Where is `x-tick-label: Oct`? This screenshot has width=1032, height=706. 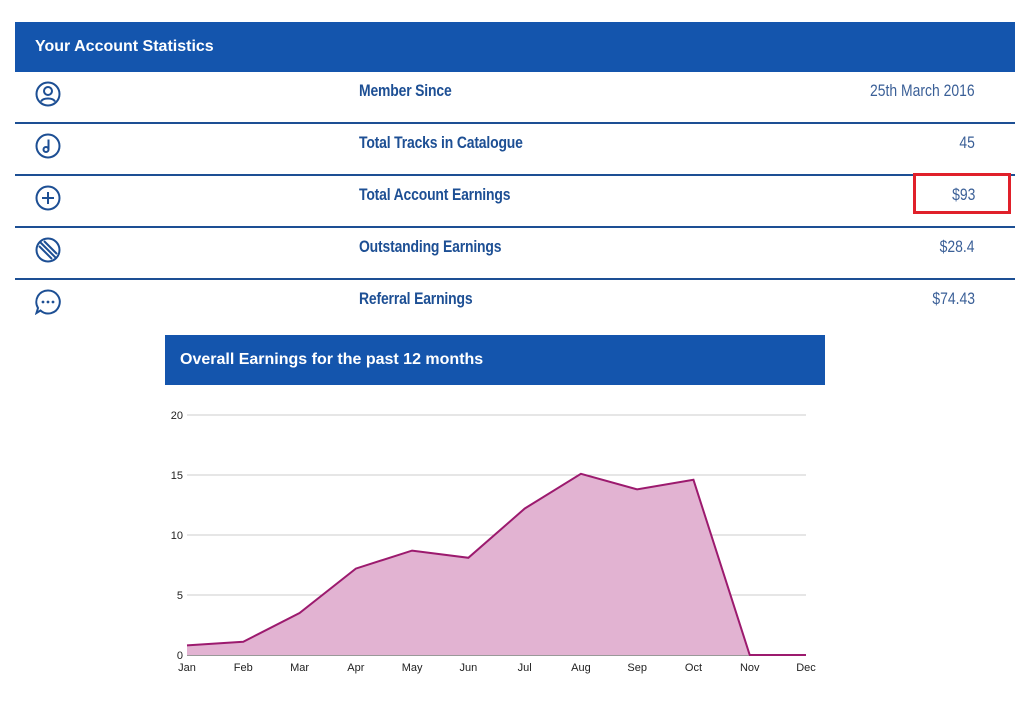
x-tick-label: Oct is located at coordinates (693, 668).